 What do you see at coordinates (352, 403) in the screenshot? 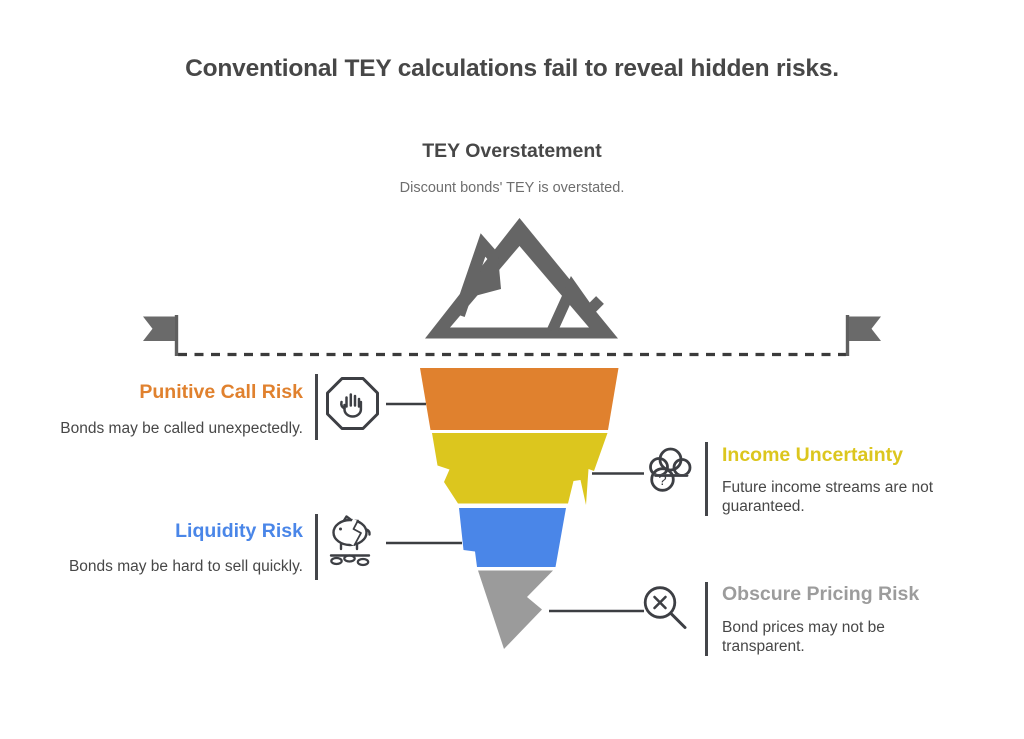
I see `stop-hand-icon` at bounding box center [352, 403].